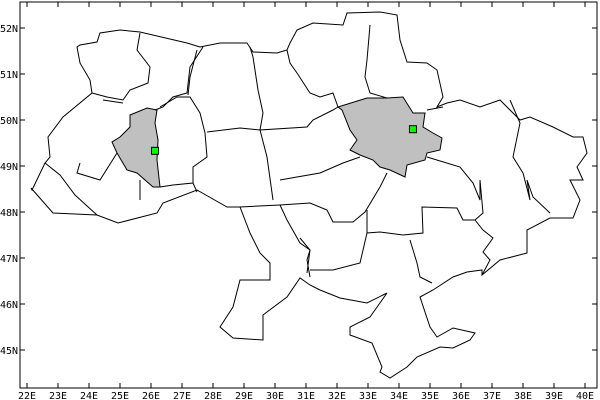 The width and height of the screenshot is (600, 400). What do you see at coordinates (9, 305) in the screenshot?
I see `y-tick-label: 46N` at bounding box center [9, 305].